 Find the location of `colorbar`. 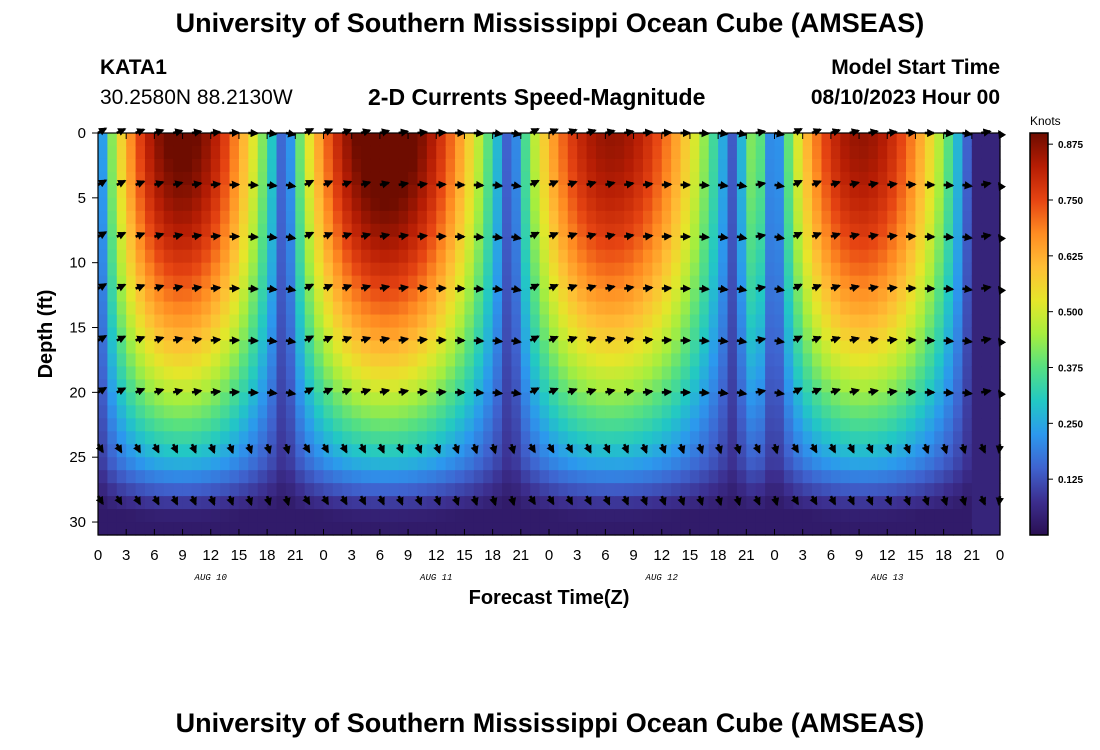

colorbar is located at coordinates (1039, 334).